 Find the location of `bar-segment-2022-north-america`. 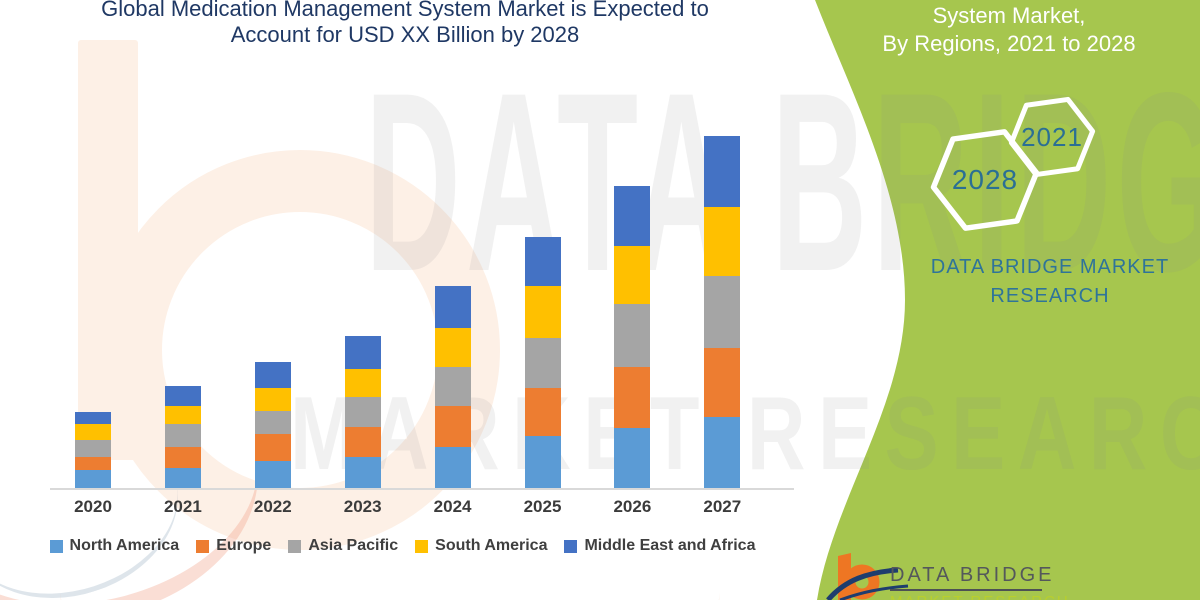

bar-segment-2022-north-america is located at coordinates (272, 474).